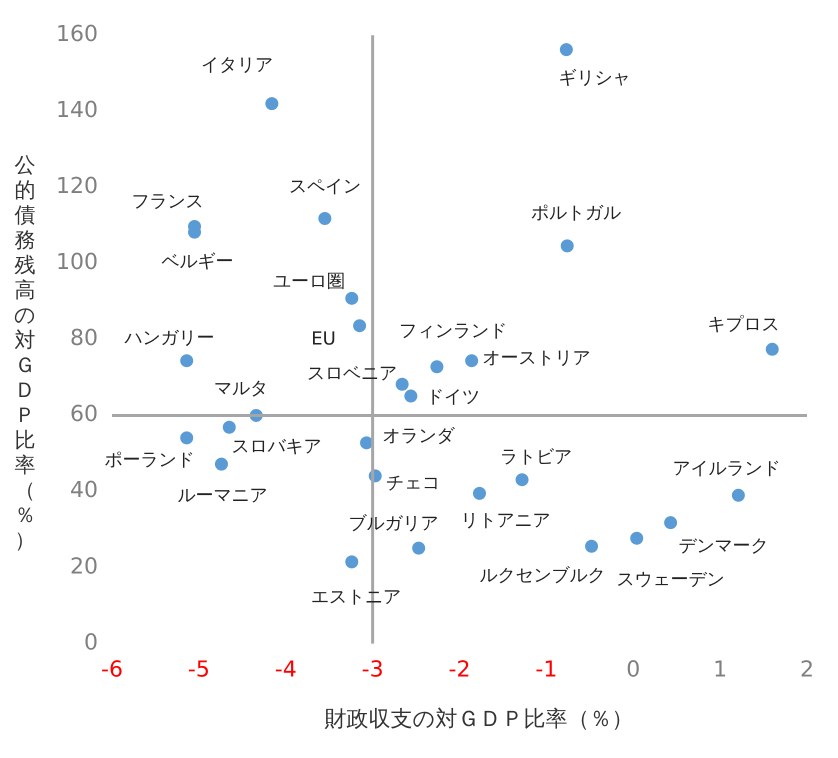 The height and width of the screenshot is (758, 838). I want to click on x-tick-label: -4, so click(285, 670).